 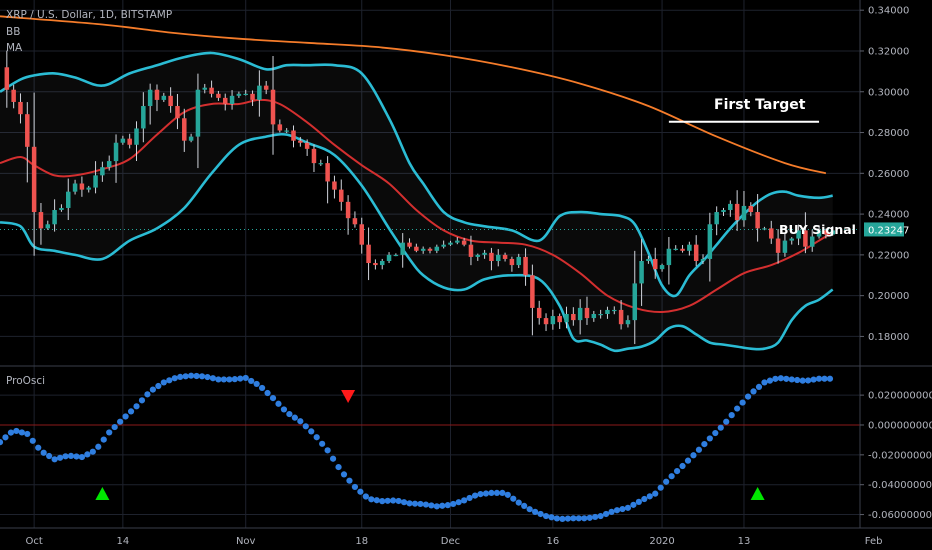 I want to click on time-tick-label: Oct, so click(x=33, y=541).